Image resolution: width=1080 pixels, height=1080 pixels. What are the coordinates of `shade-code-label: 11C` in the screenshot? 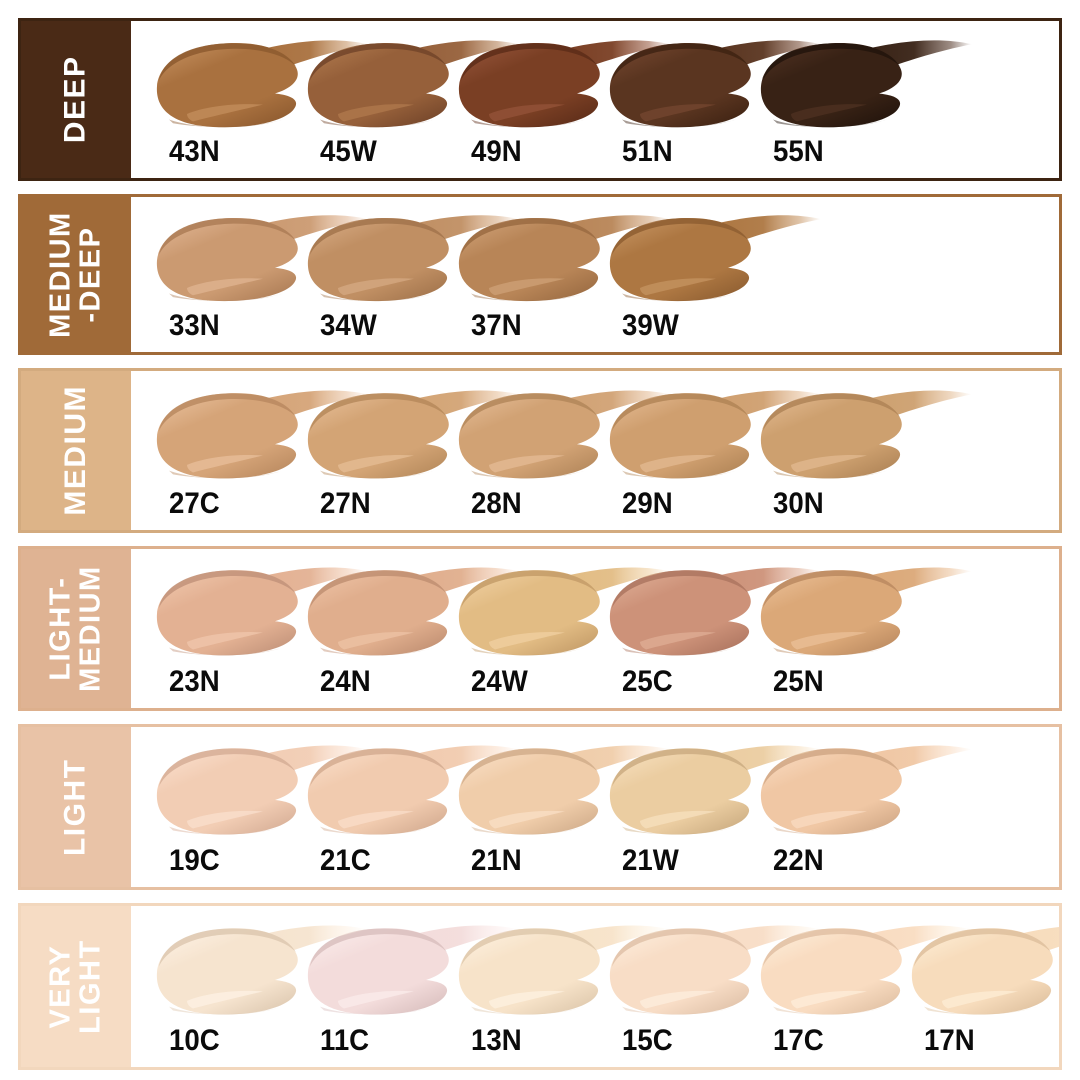 It's located at (345, 1041).